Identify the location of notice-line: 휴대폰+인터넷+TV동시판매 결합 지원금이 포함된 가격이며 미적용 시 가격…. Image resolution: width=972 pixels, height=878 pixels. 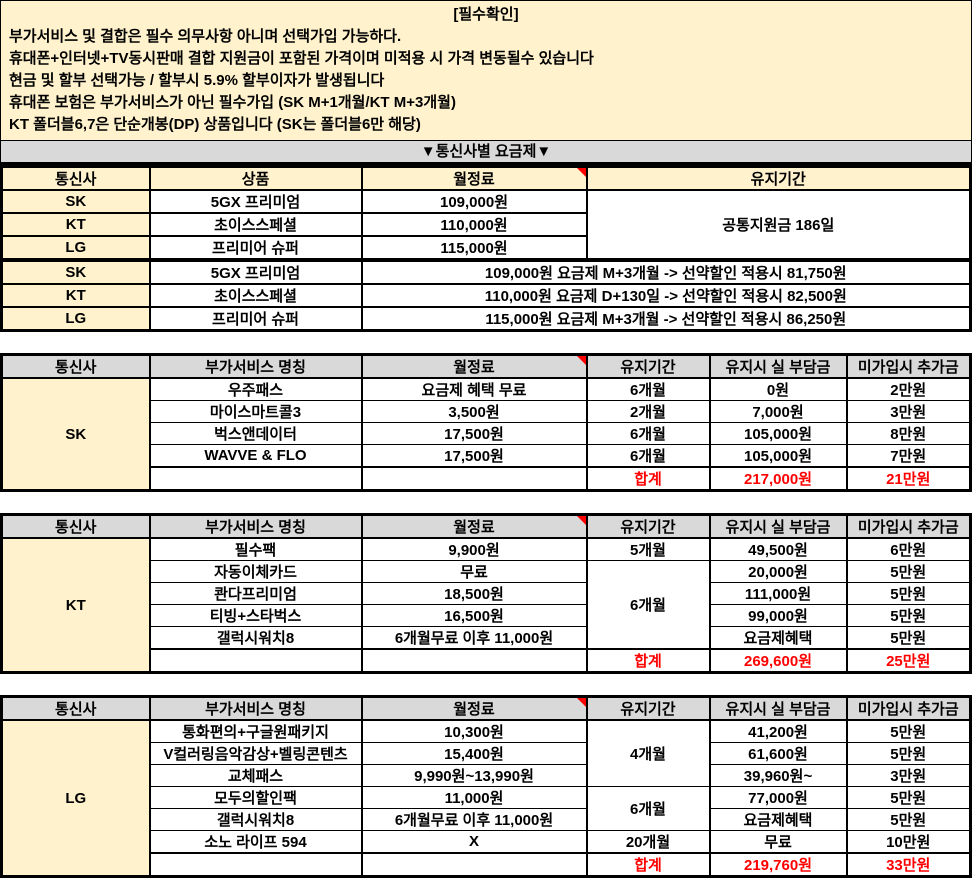
(301, 58).